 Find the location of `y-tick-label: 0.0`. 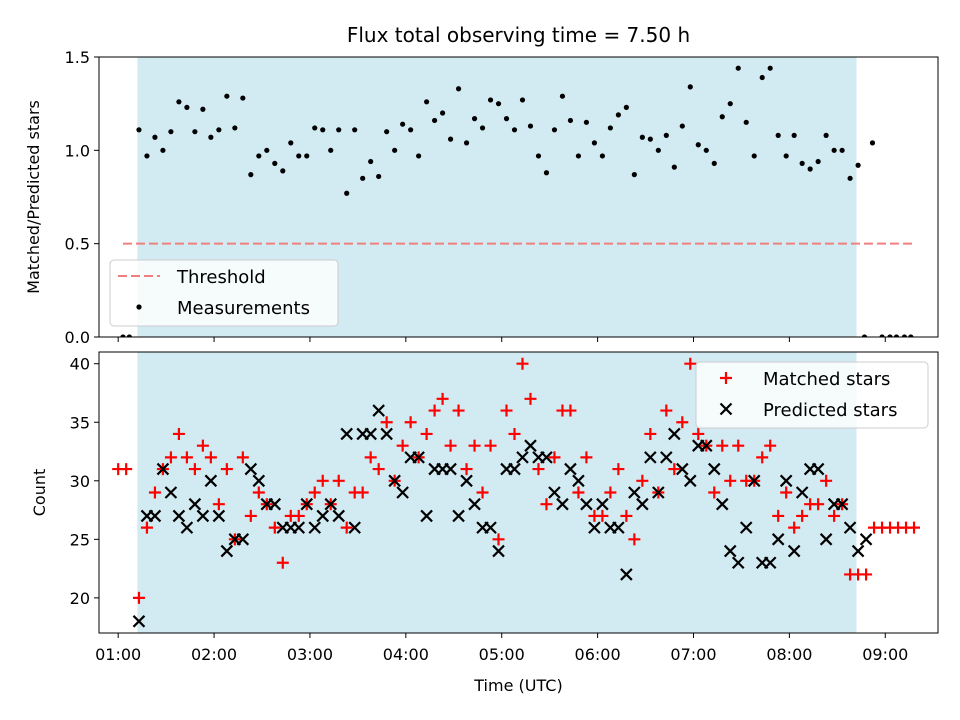

y-tick-label: 0.0 is located at coordinates (77, 337).